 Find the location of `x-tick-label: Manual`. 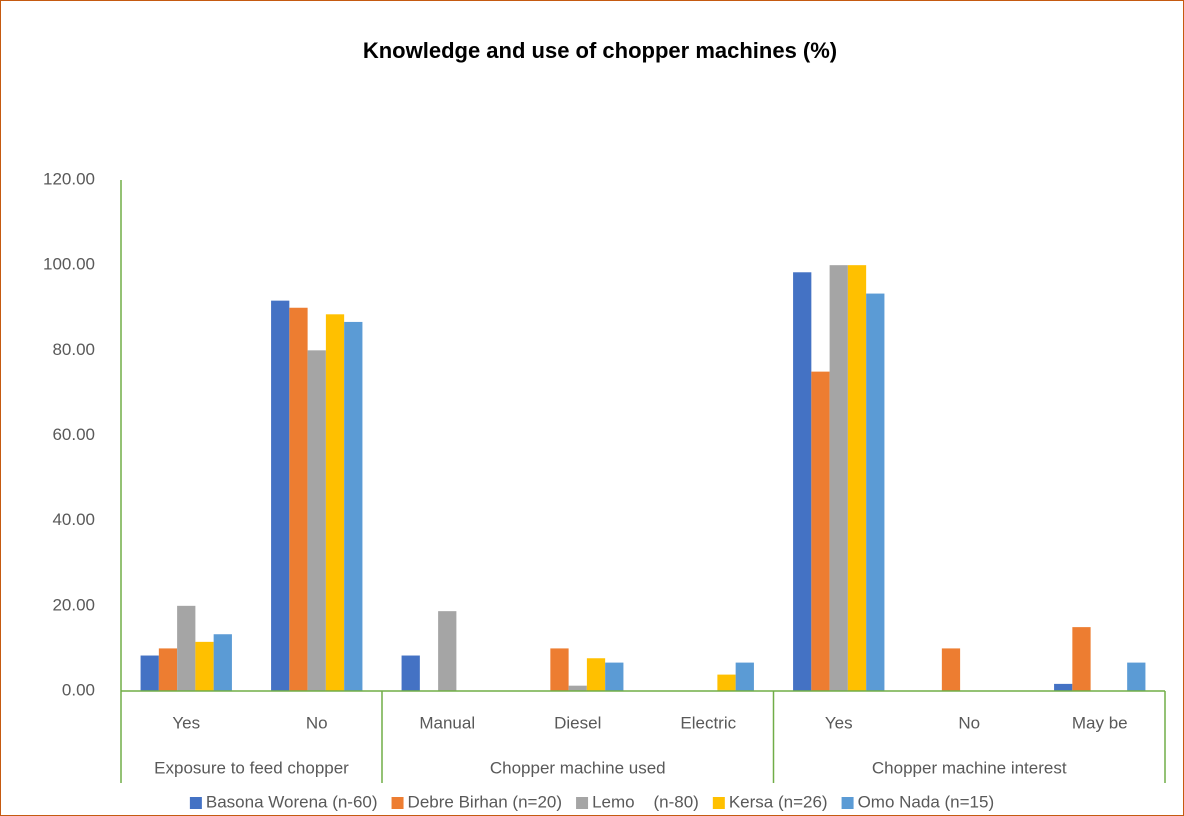

x-tick-label: Manual is located at coordinates (447, 722).